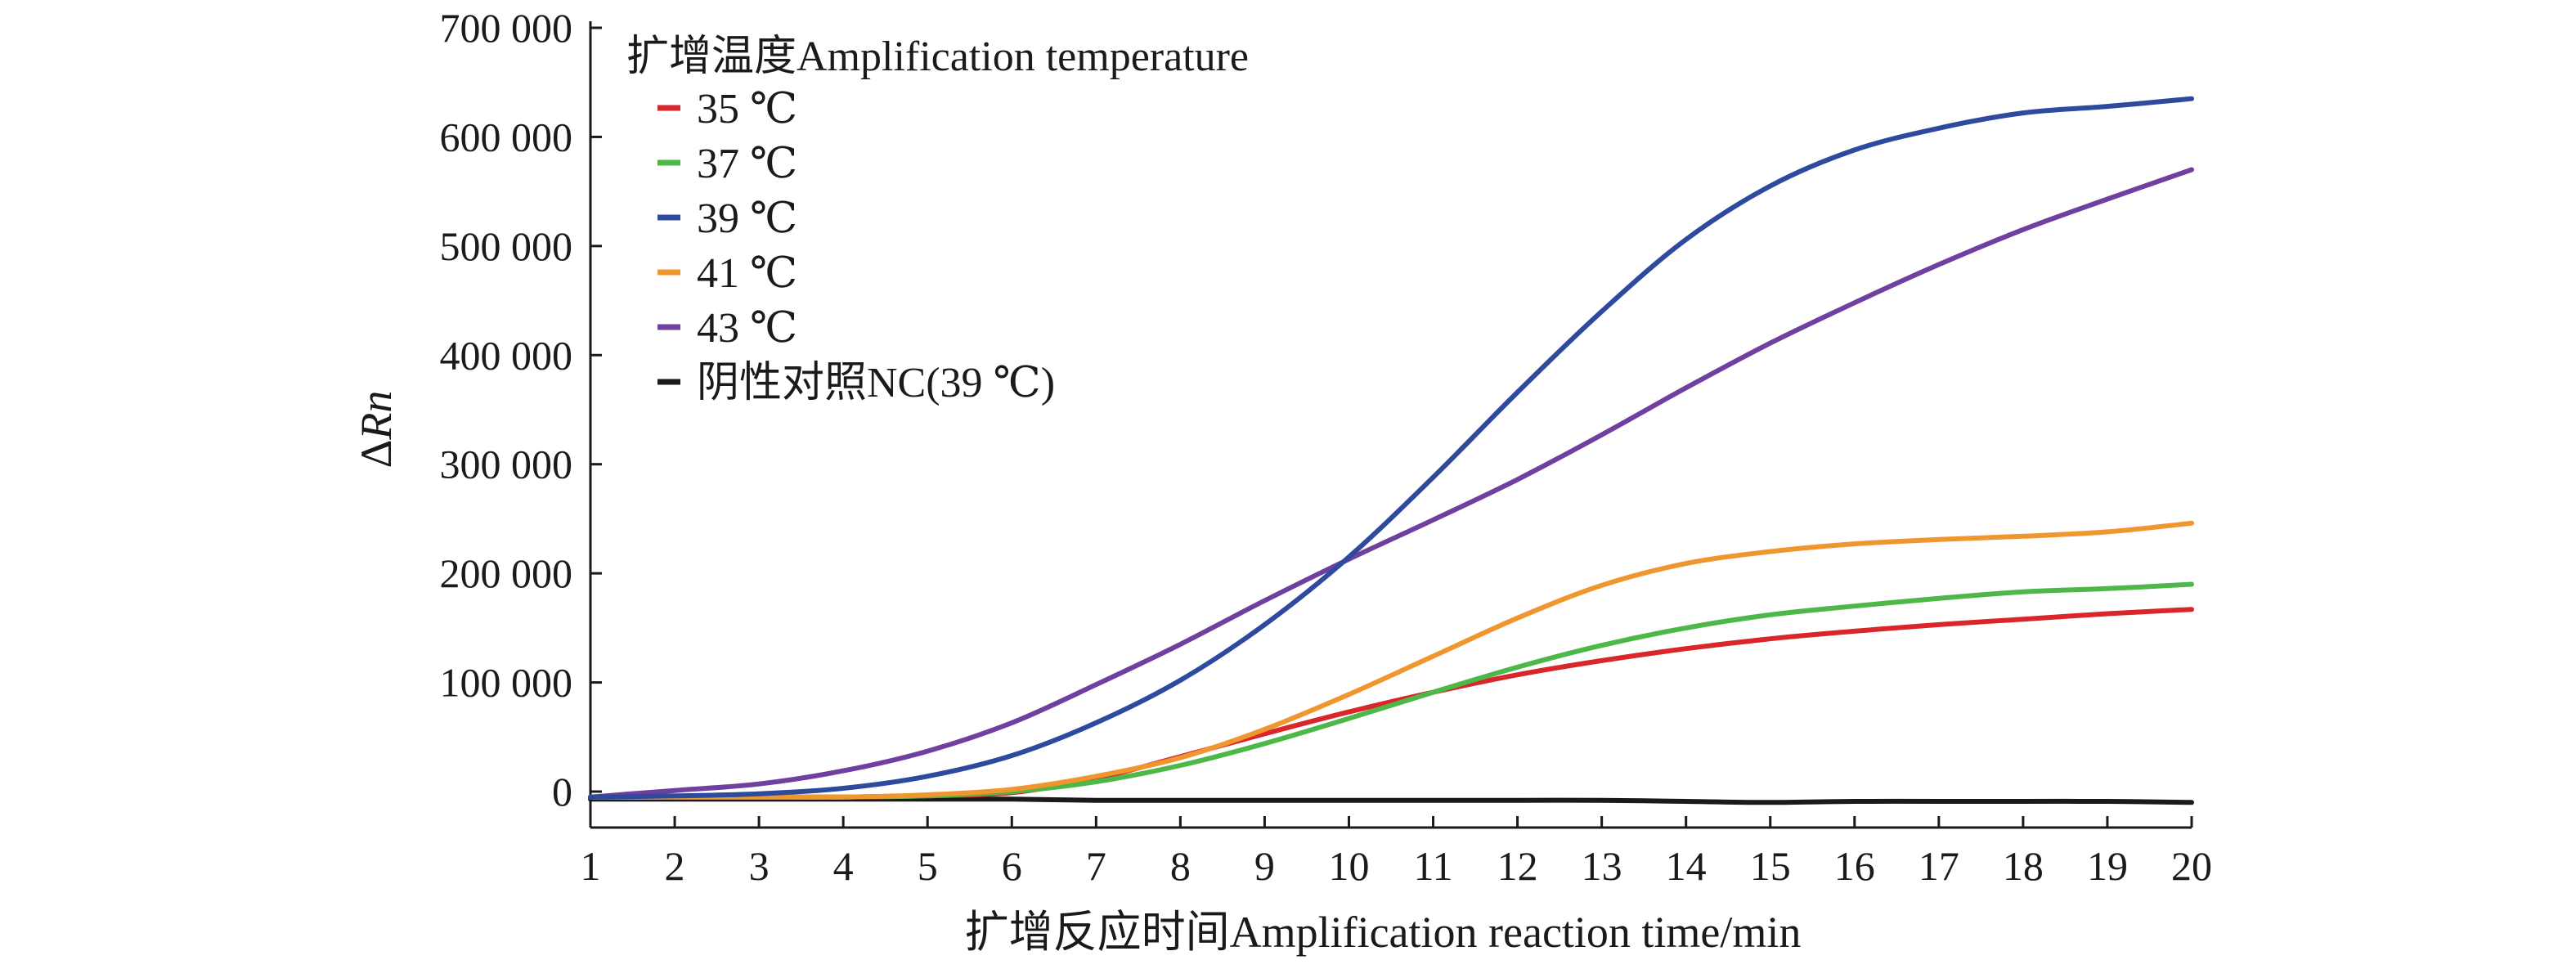 The image size is (2576, 969). Describe the element at coordinates (747, 164) in the screenshot. I see `legend-item-label: 37 ℃` at that location.